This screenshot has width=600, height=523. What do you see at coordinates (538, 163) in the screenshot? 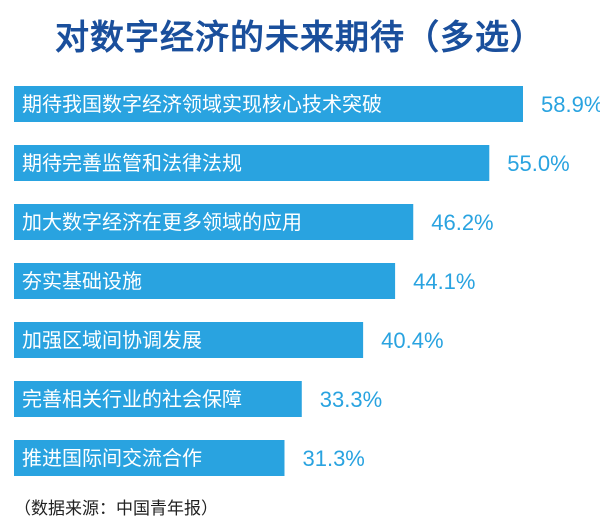
I see `bar-value-2: 55.0%` at bounding box center [538, 163].